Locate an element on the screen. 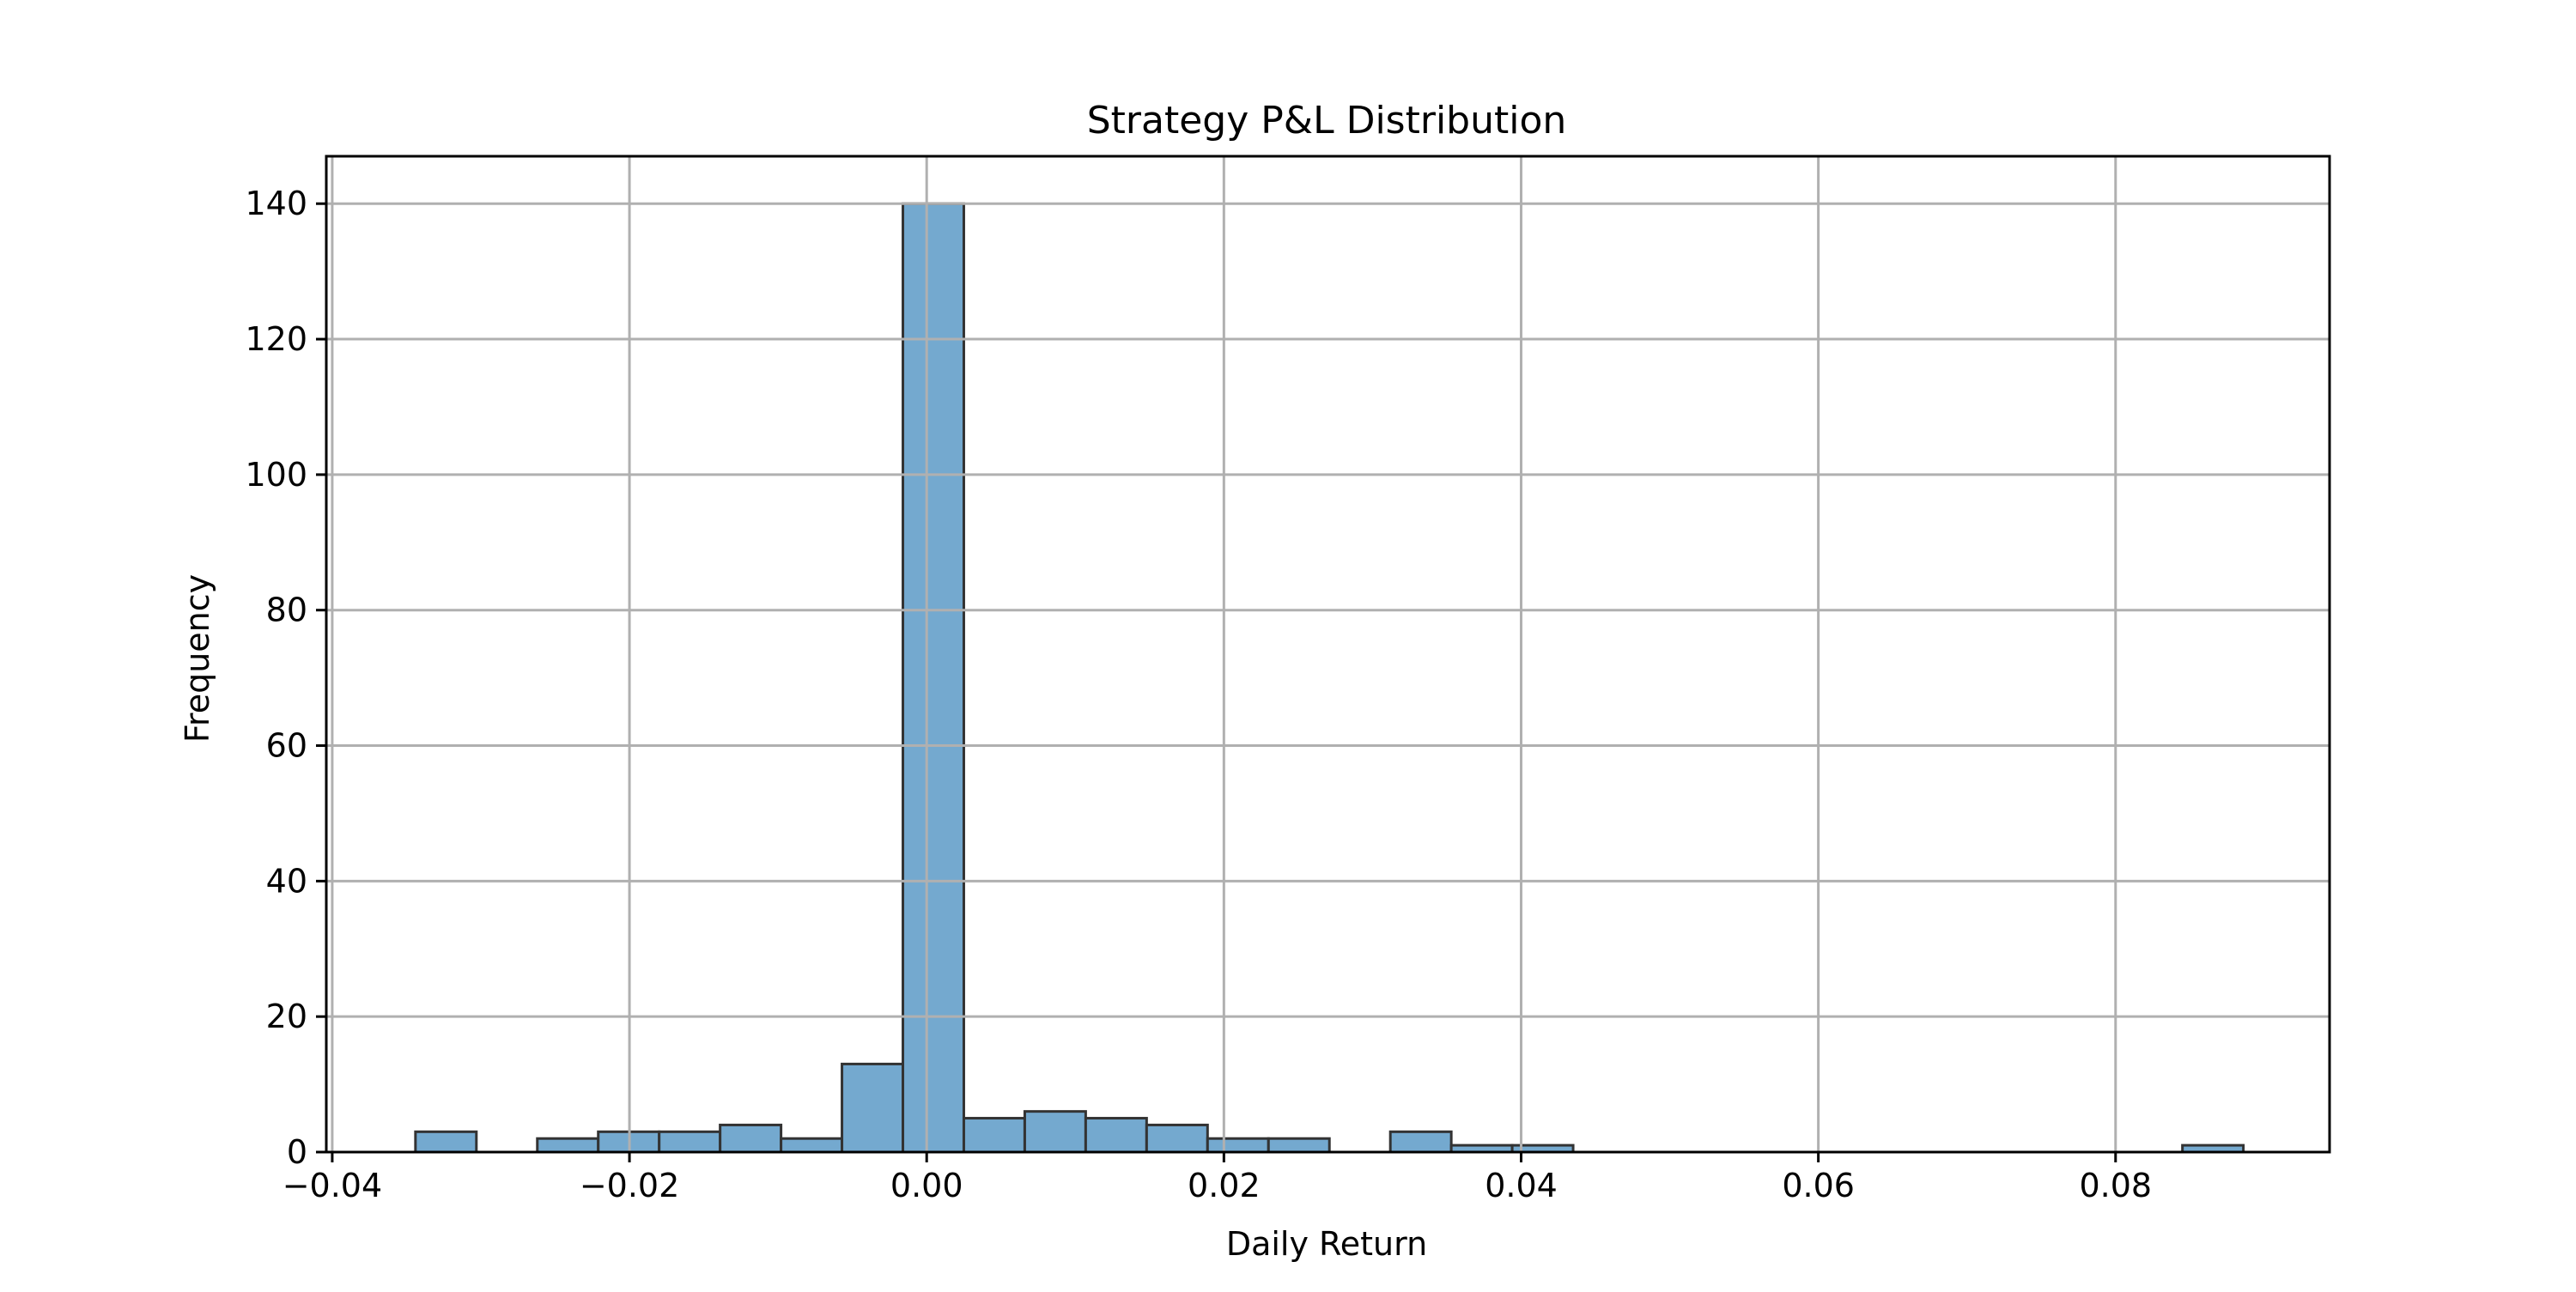 The width and height of the screenshot is (2576, 1292). x-axis-label: Daily Return is located at coordinates (1327, 1244).